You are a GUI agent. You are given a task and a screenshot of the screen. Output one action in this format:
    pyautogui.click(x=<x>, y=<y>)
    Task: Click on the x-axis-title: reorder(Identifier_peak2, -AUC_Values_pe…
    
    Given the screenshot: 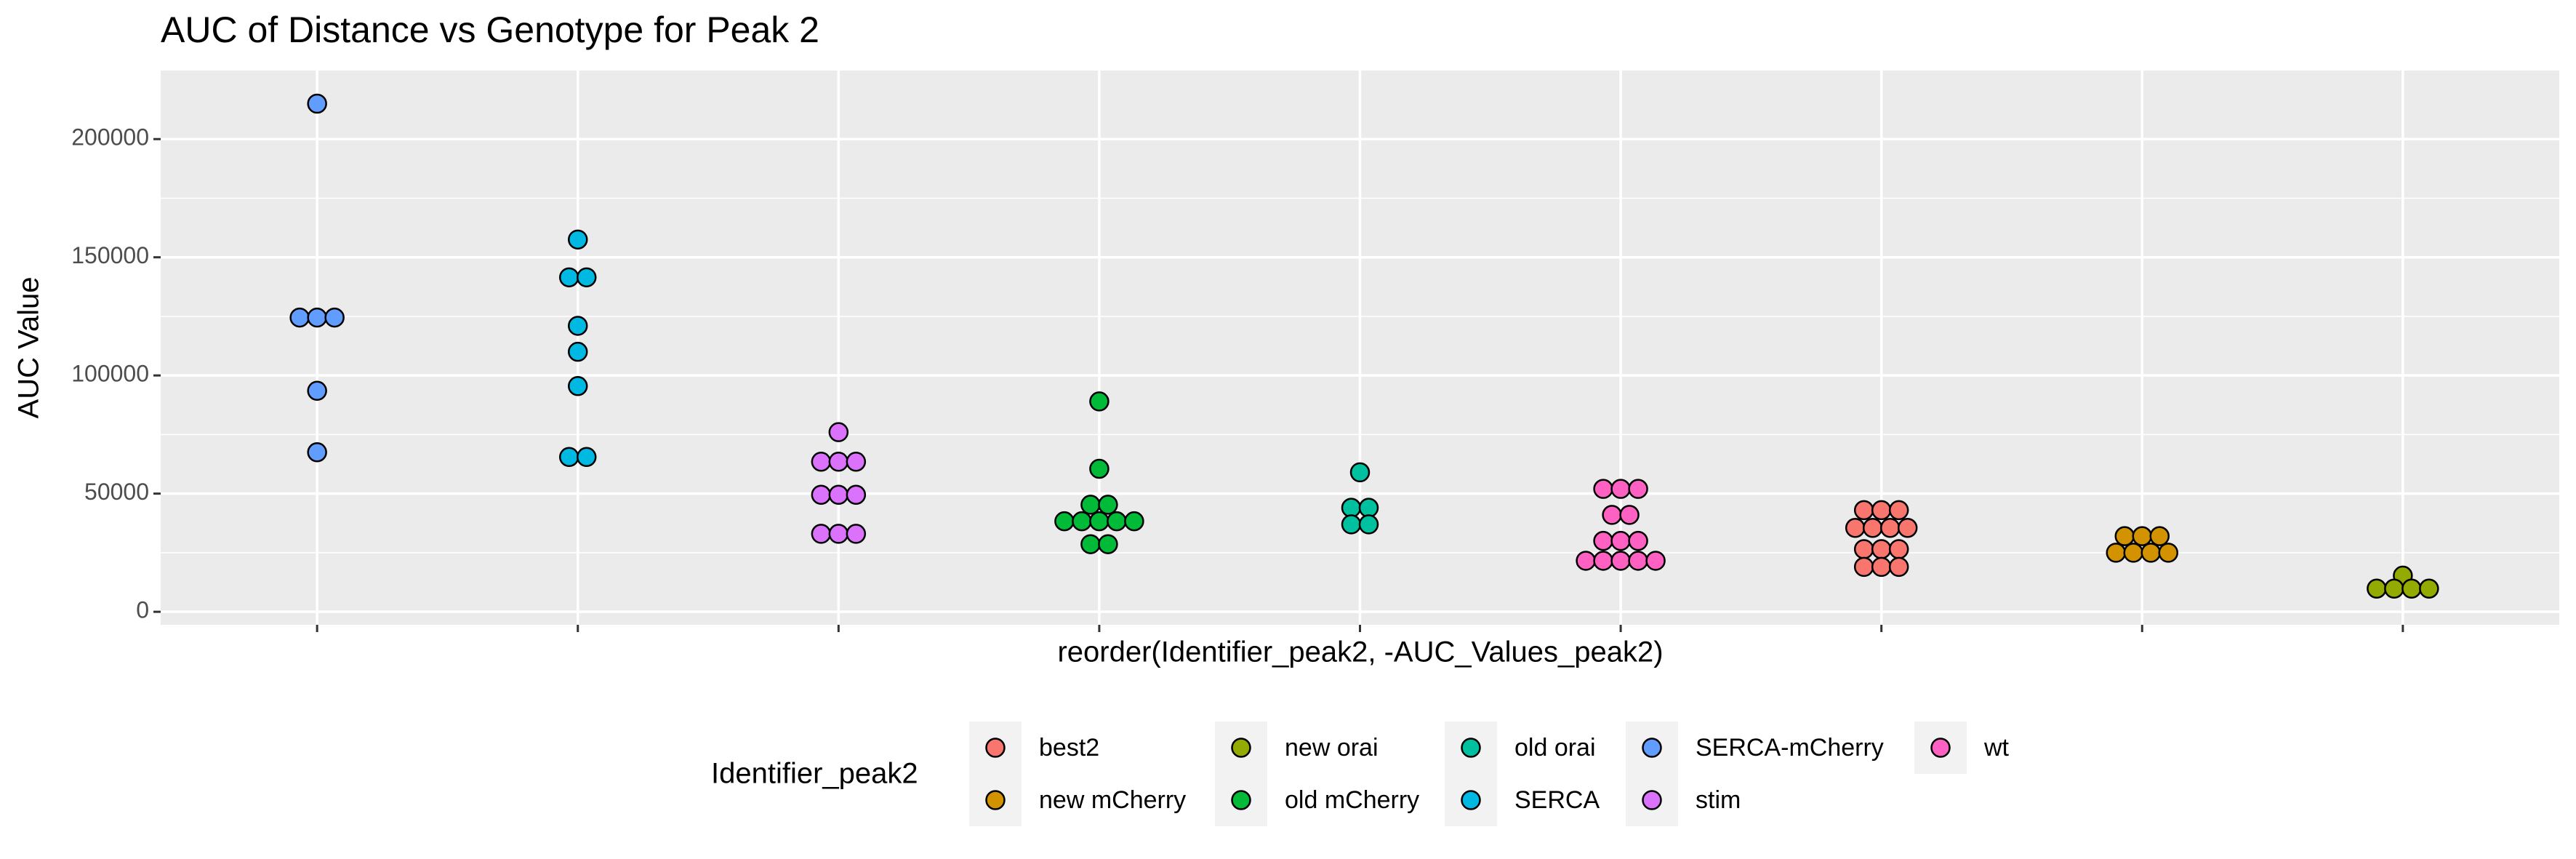 What is the action you would take?
    pyautogui.click(x=1360, y=652)
    